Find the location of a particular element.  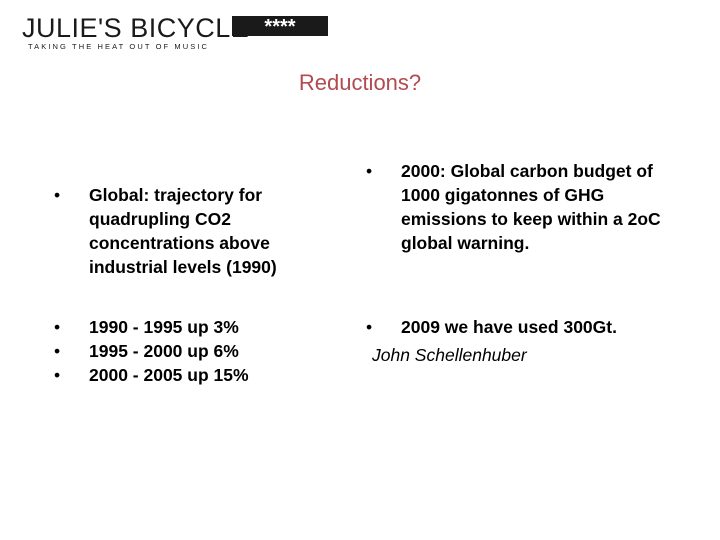

bullet-item: • 2000 - 2005 up 15% is located at coordinates (199, 375).